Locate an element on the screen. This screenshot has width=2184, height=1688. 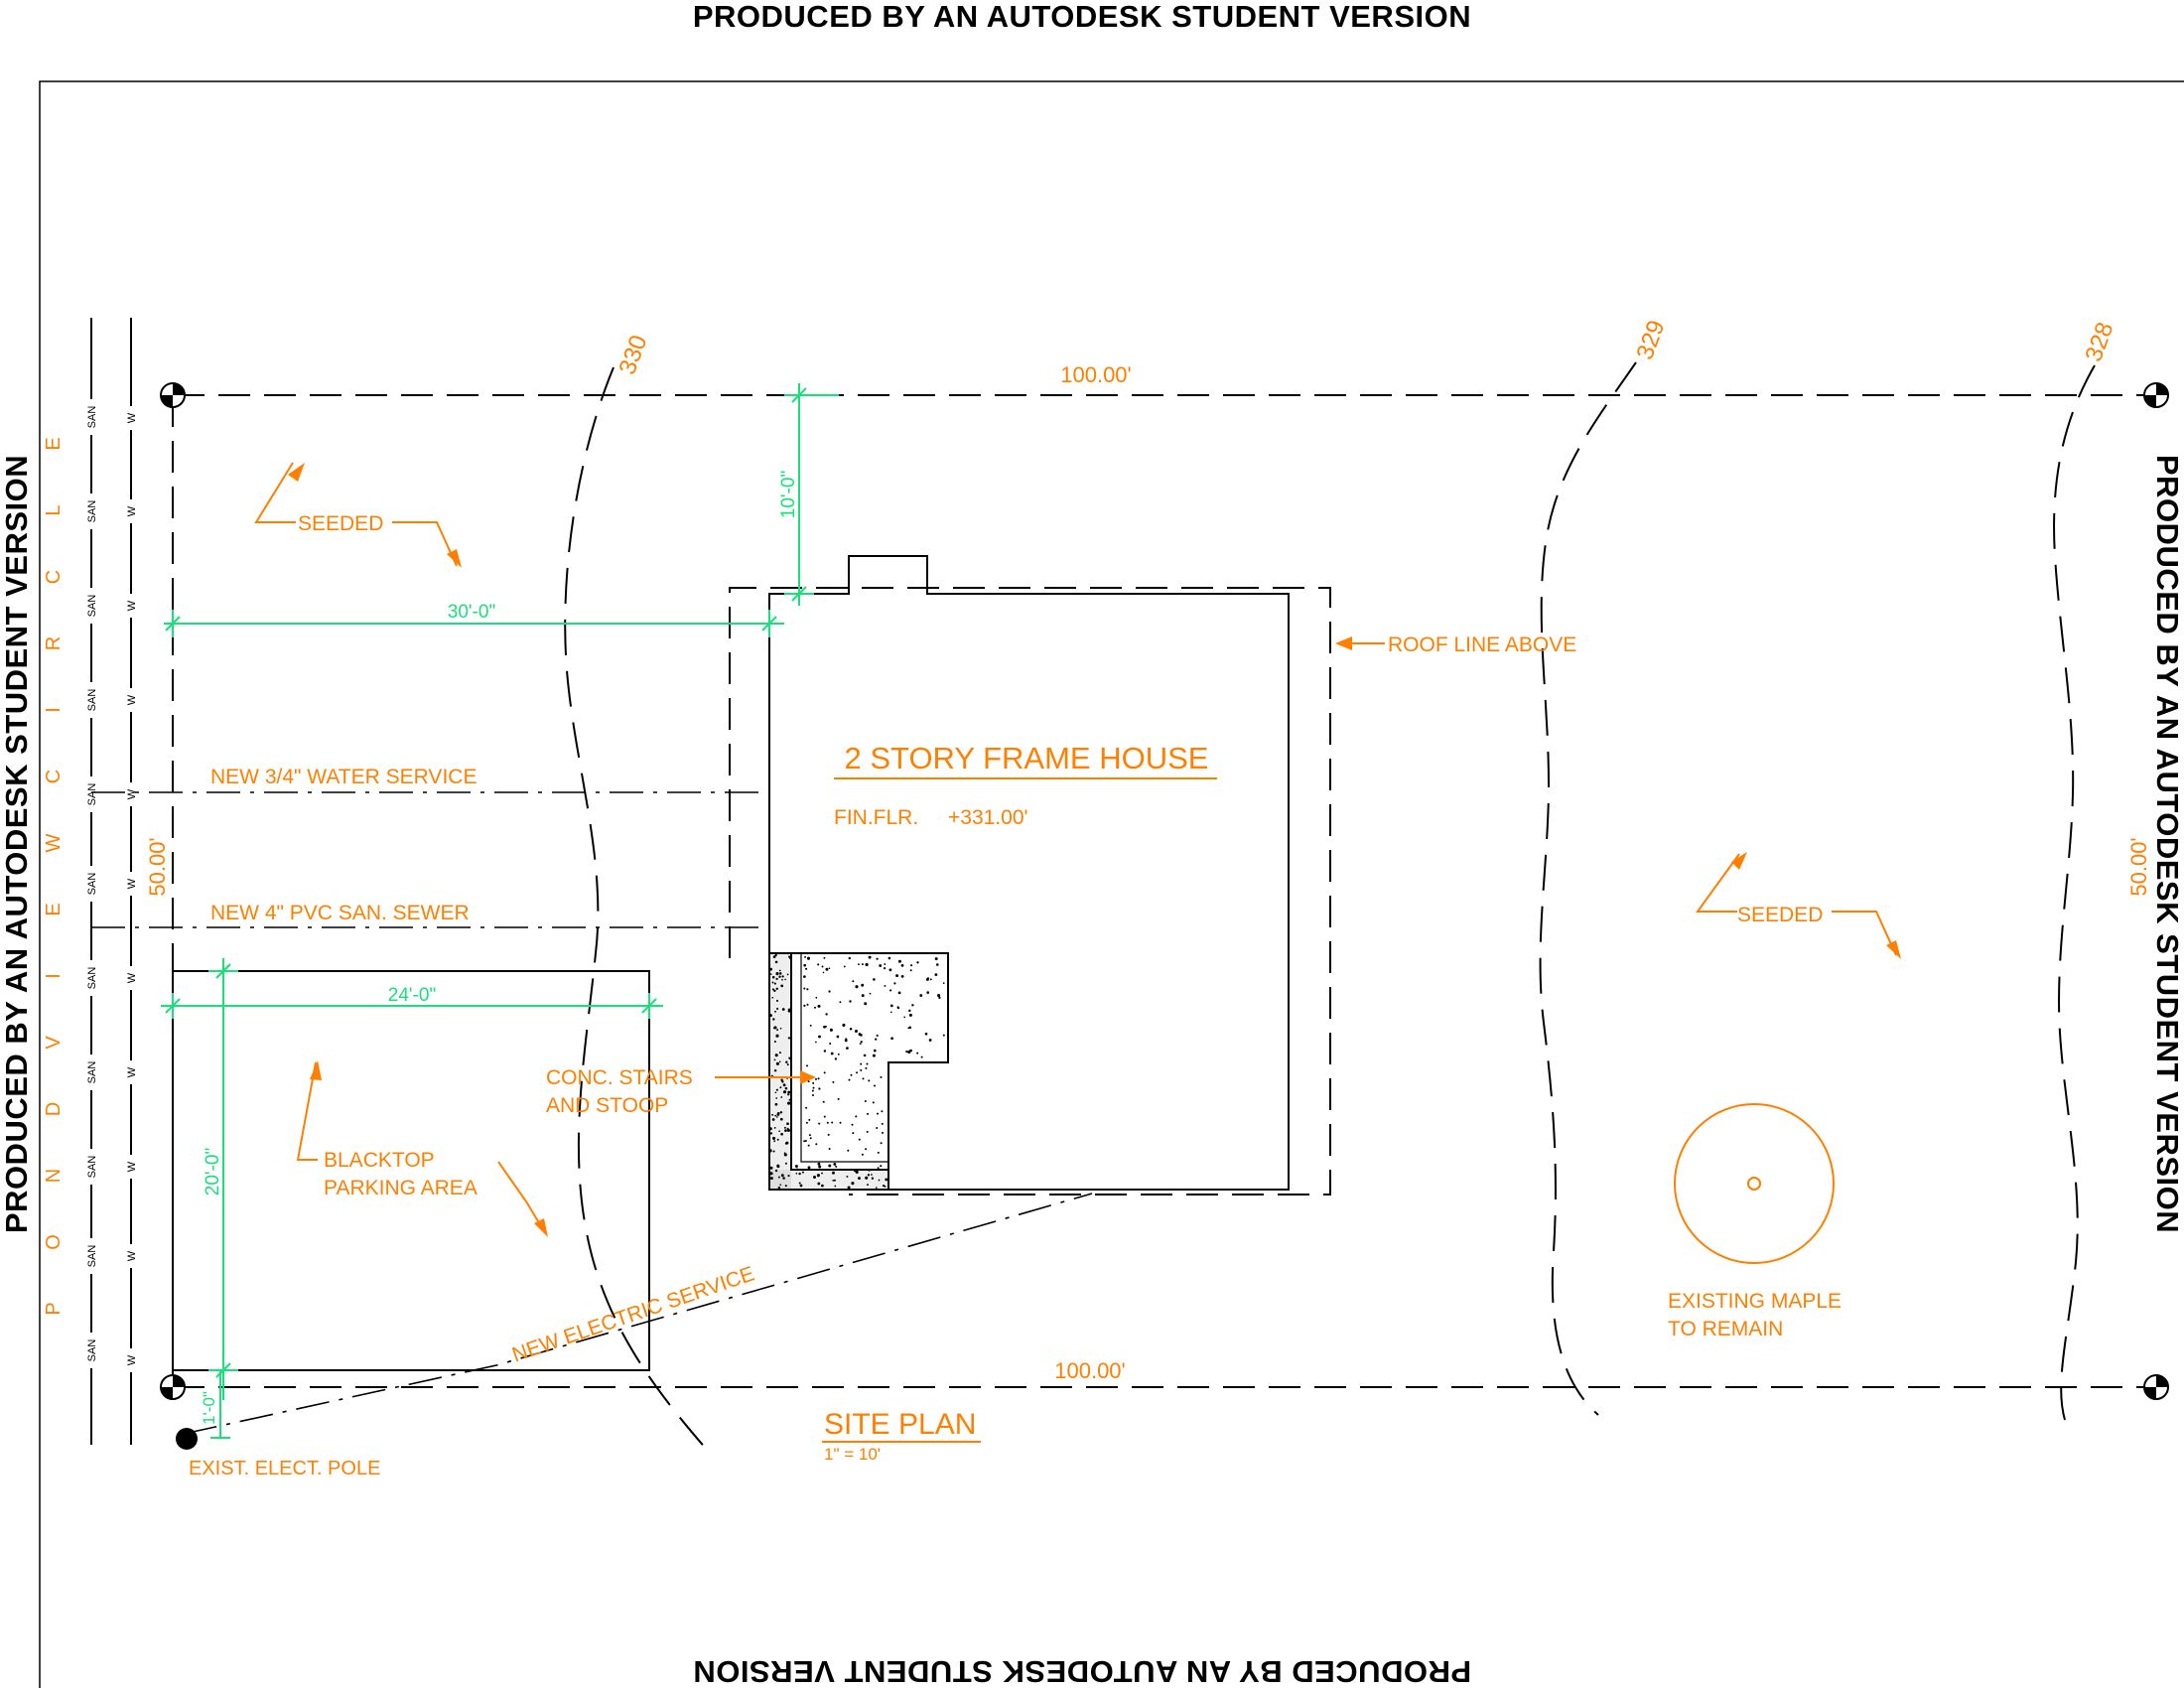
parking-arrows is located at coordinates (422, 1148).